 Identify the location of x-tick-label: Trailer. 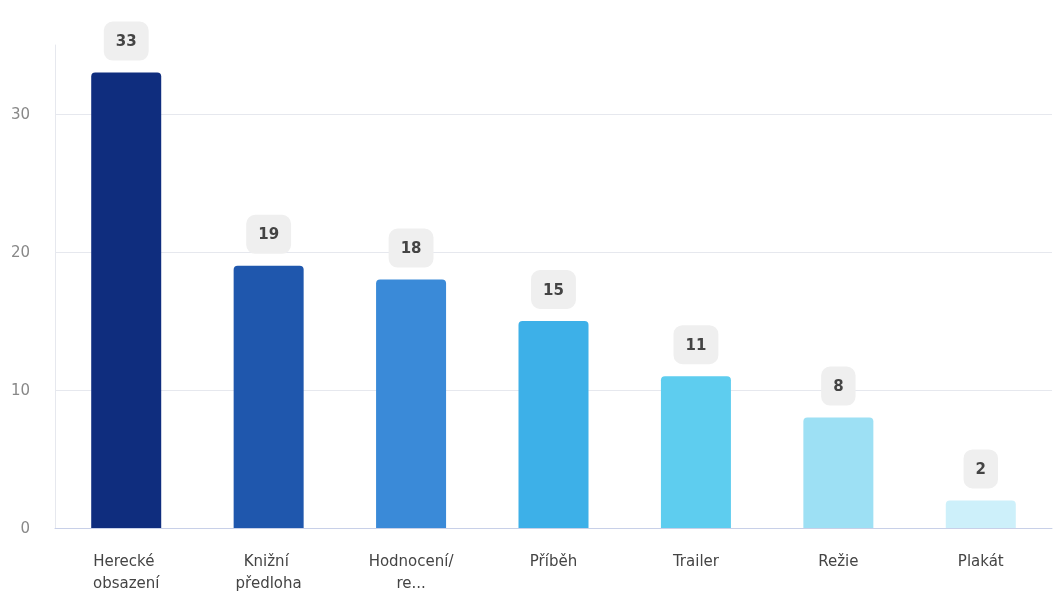
(695, 561).